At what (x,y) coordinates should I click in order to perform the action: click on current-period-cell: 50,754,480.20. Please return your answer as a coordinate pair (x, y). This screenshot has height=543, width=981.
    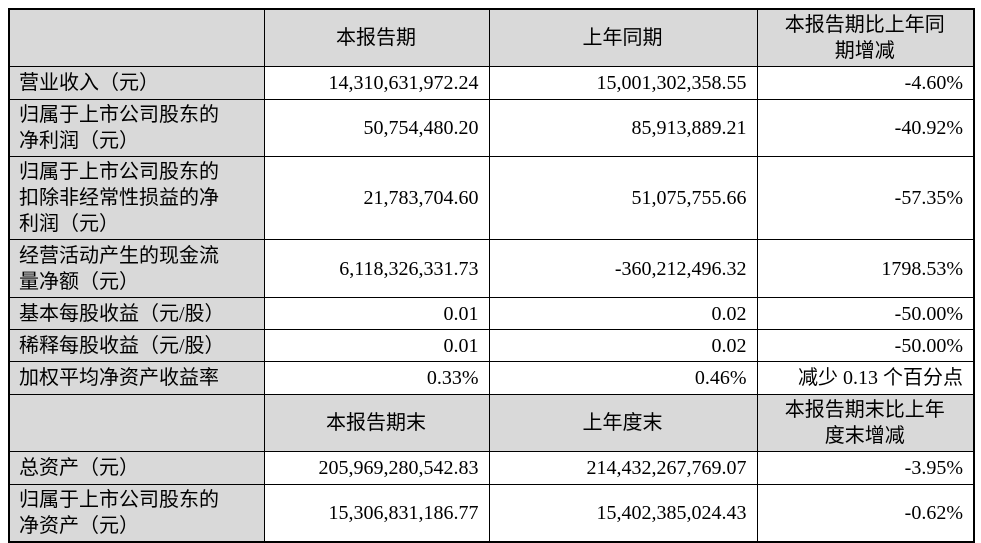
    Looking at the image, I should click on (376, 128).